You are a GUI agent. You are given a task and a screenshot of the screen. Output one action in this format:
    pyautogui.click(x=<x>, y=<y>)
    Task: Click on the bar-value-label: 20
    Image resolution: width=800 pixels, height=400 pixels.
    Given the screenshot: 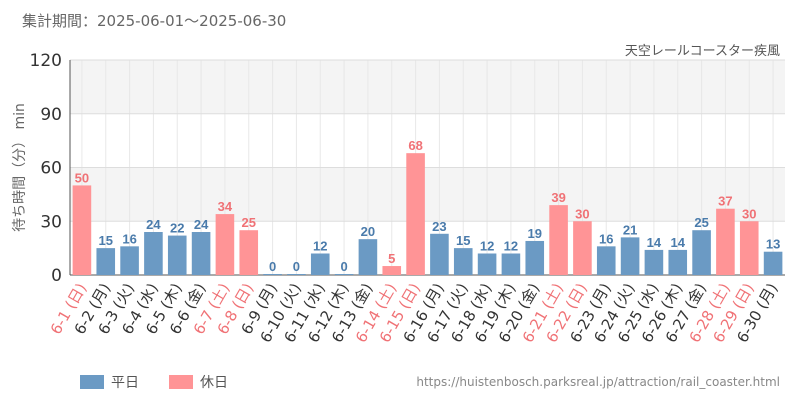 What is the action you would take?
    pyautogui.click(x=368, y=231)
    